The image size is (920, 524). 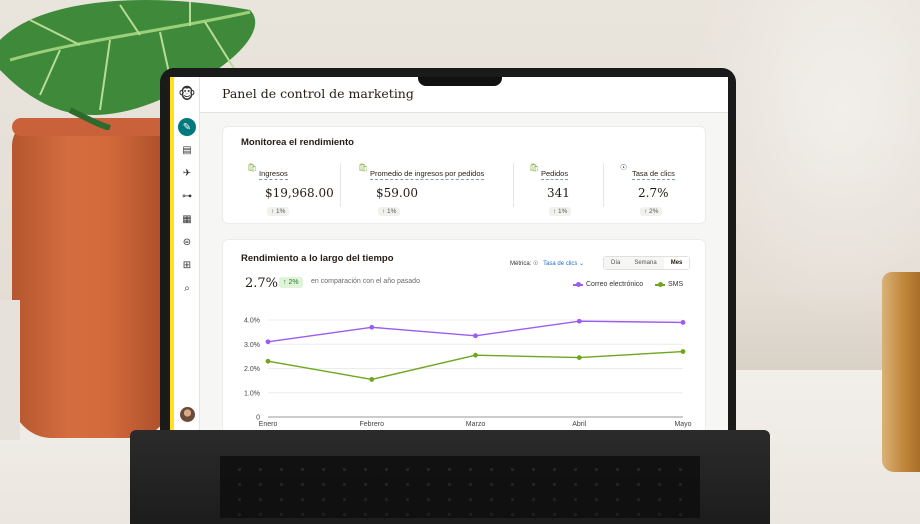 I want to click on metric-select-label: Métrica:, so click(x=521, y=264).